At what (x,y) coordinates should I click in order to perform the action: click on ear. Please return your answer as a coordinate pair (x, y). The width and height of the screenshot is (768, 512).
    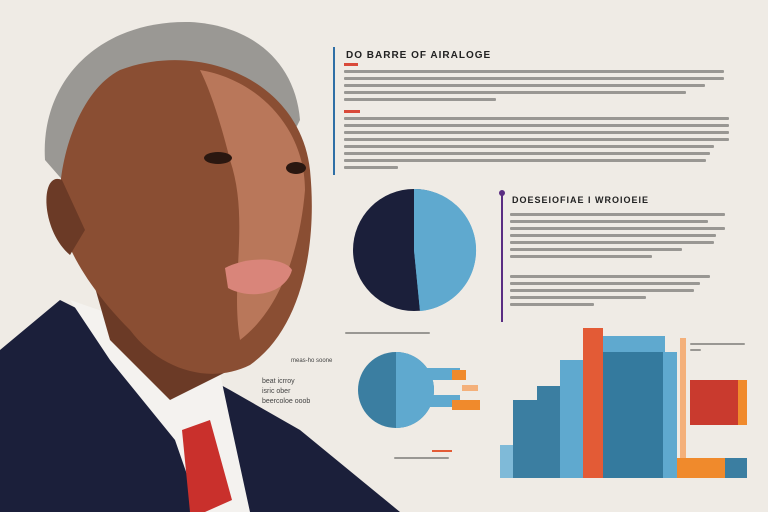
    Looking at the image, I should click on (65, 216).